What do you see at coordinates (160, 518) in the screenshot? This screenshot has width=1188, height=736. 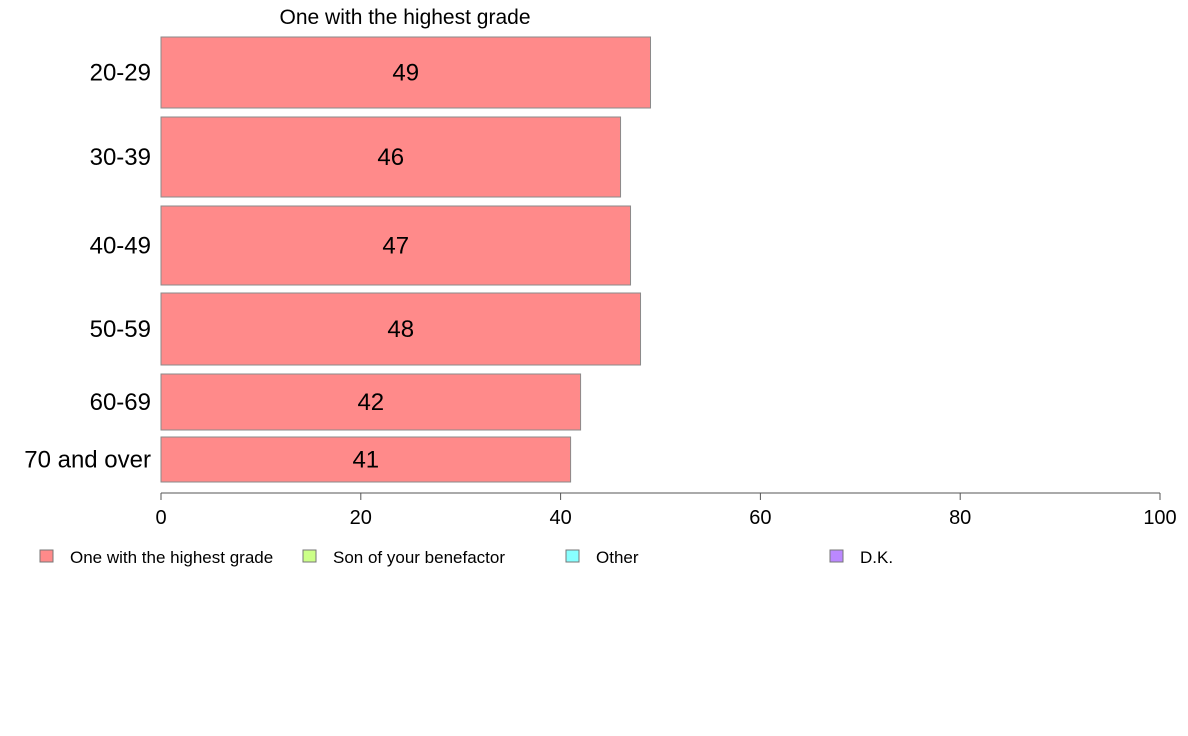 I see `x-tick-label: 0` at bounding box center [160, 518].